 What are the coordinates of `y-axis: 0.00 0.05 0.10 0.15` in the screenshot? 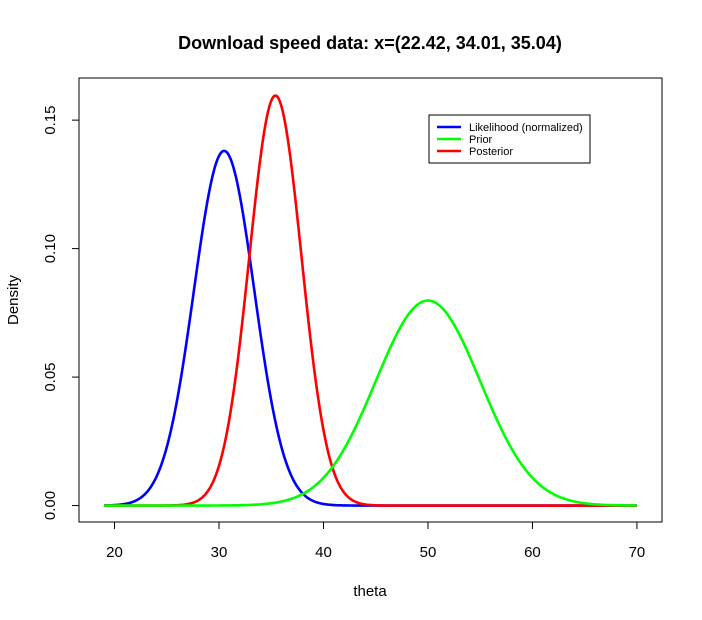 It's located at (61, 313).